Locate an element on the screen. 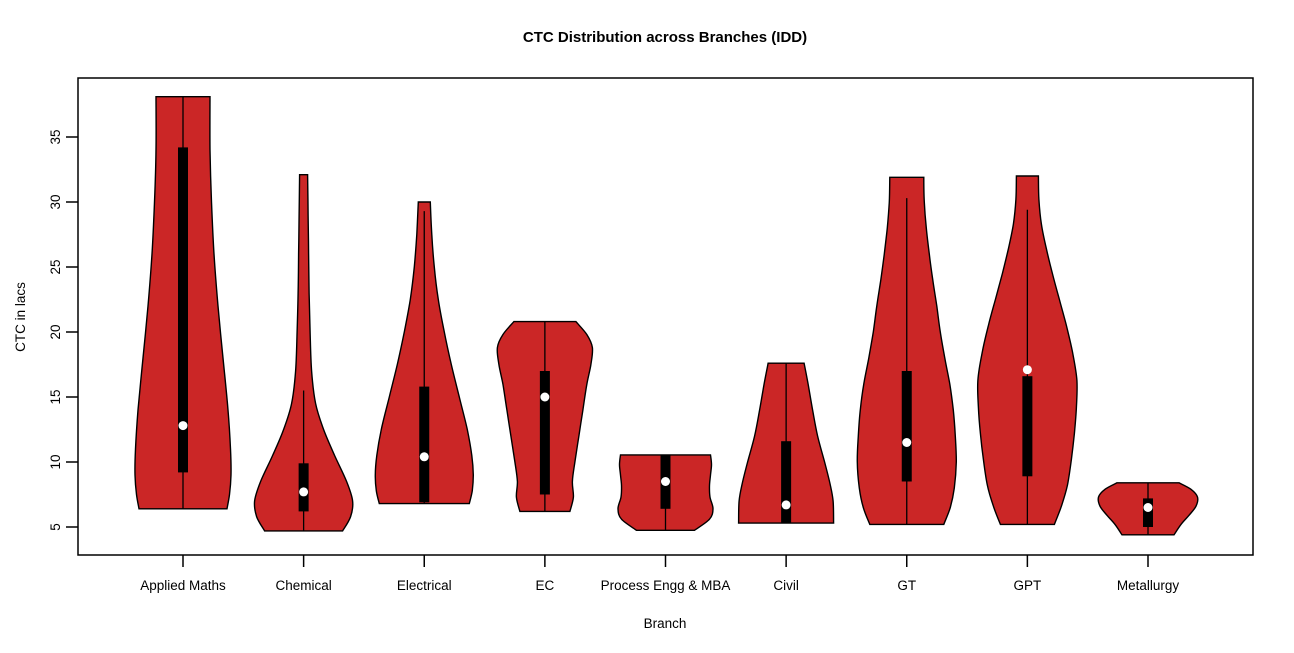 The image size is (1294, 653). median-dot-ec is located at coordinates (545, 397).